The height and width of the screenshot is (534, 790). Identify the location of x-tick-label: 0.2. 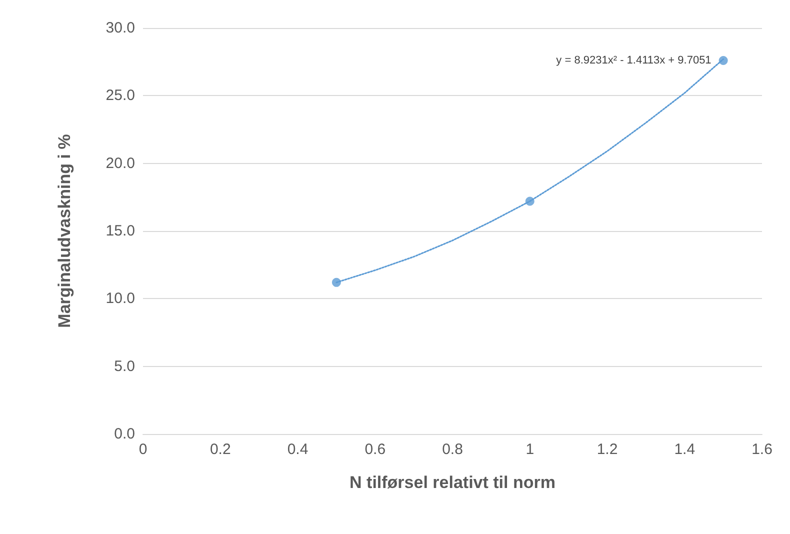
(220, 449).